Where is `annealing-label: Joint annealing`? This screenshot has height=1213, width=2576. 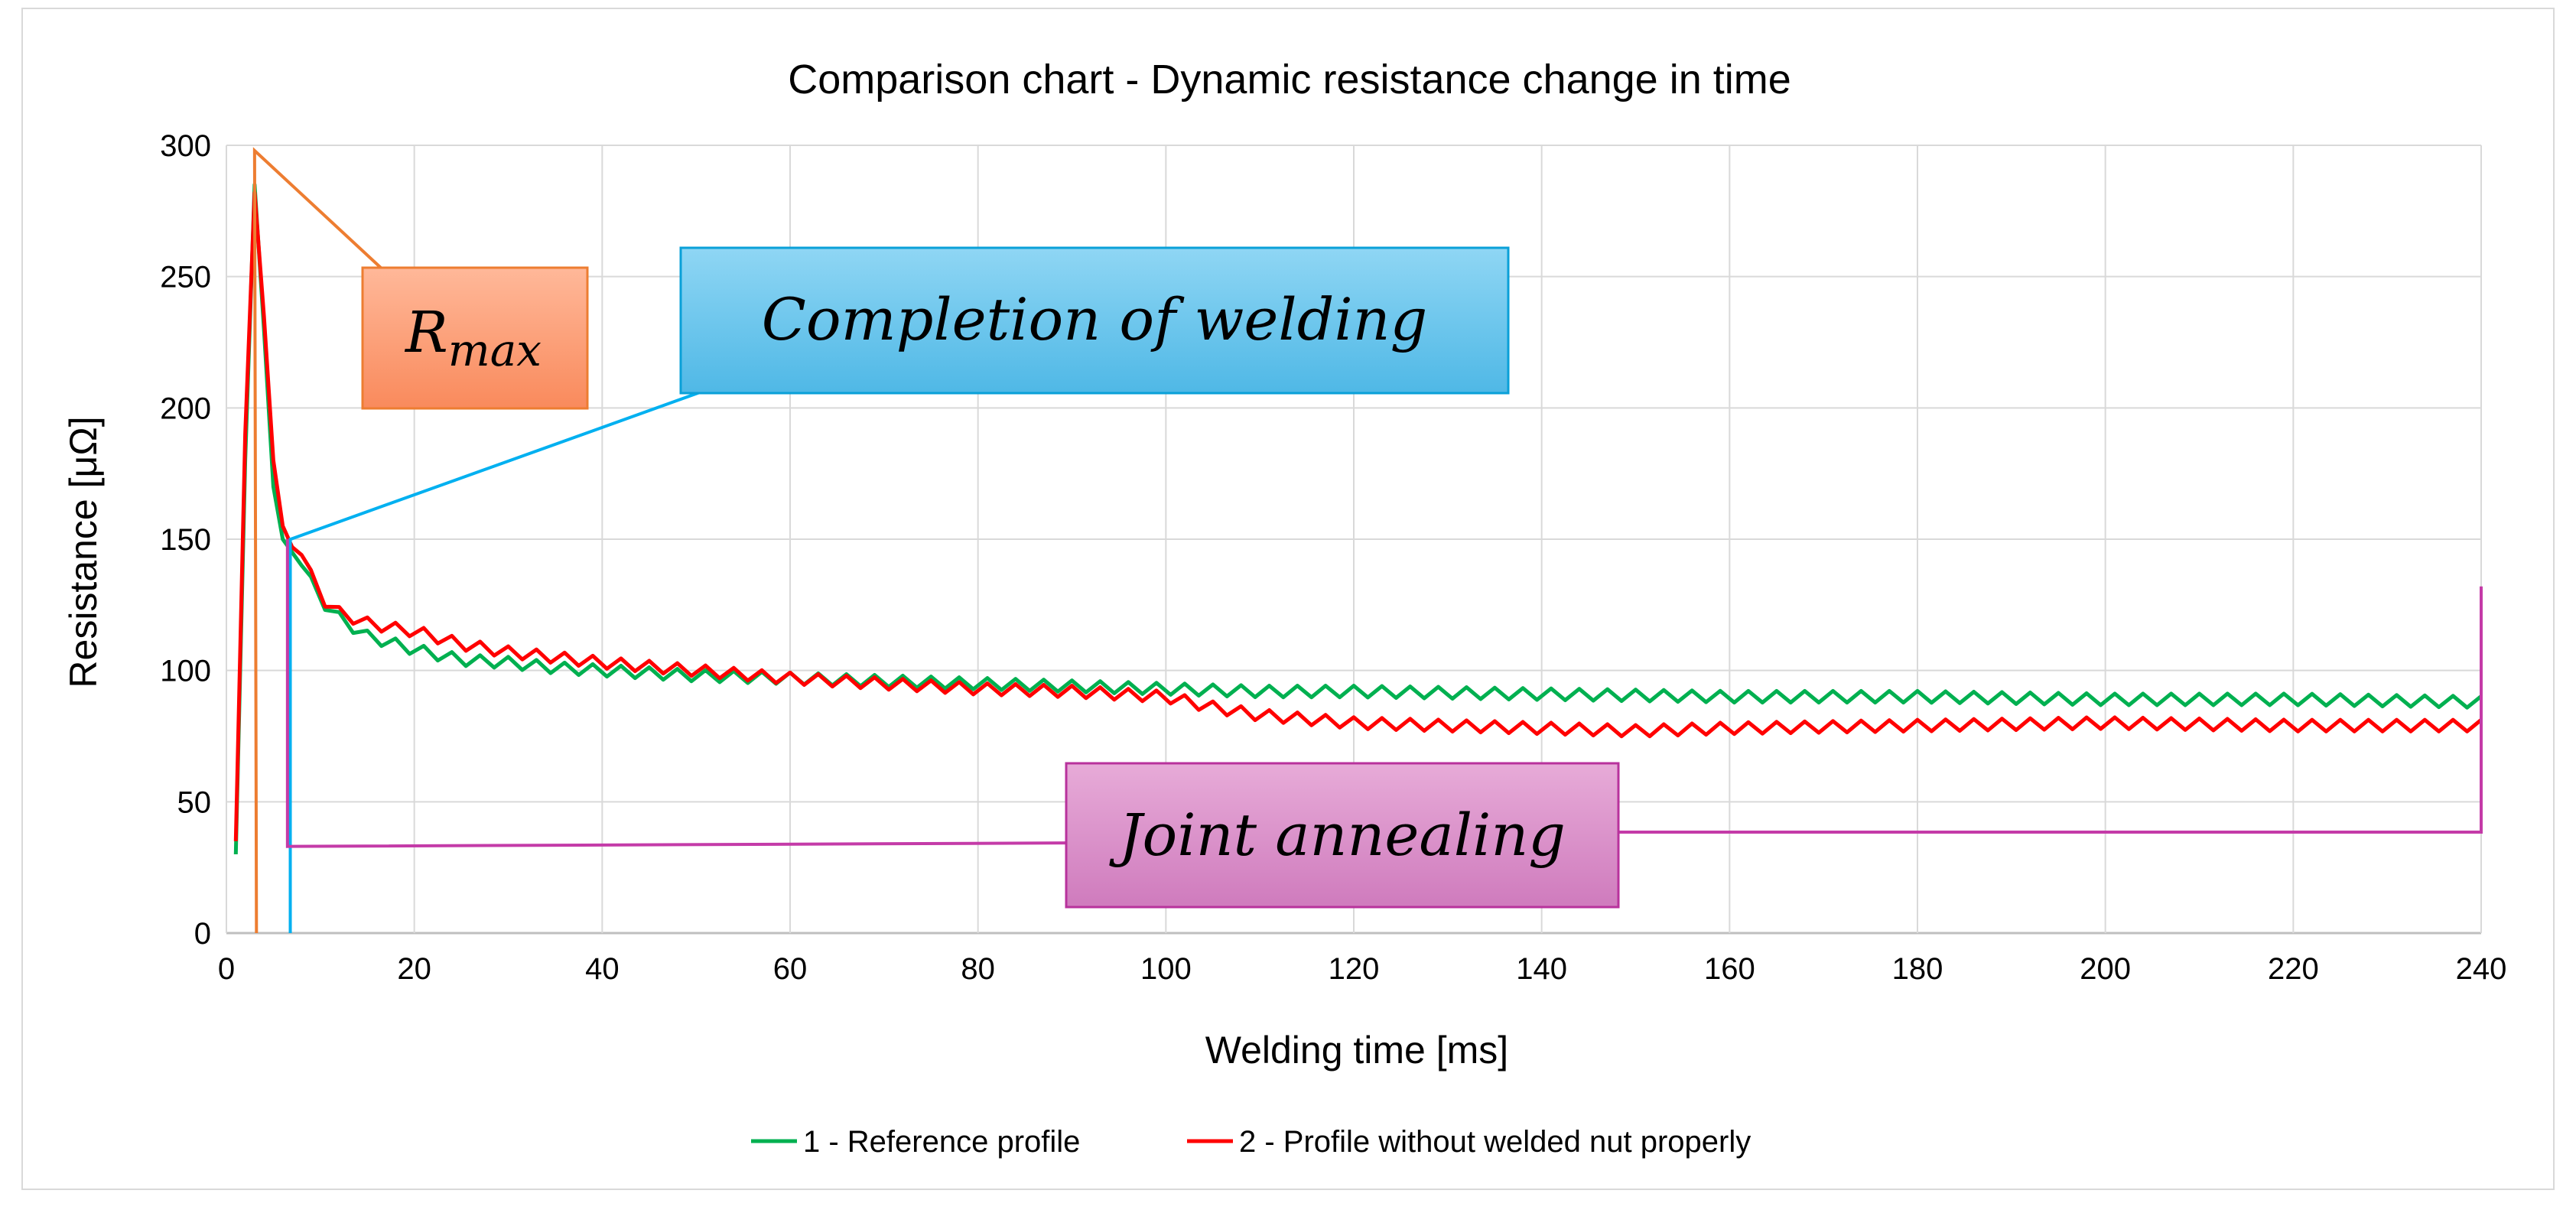
annealing-label: Joint annealing is located at coordinates (1337, 835).